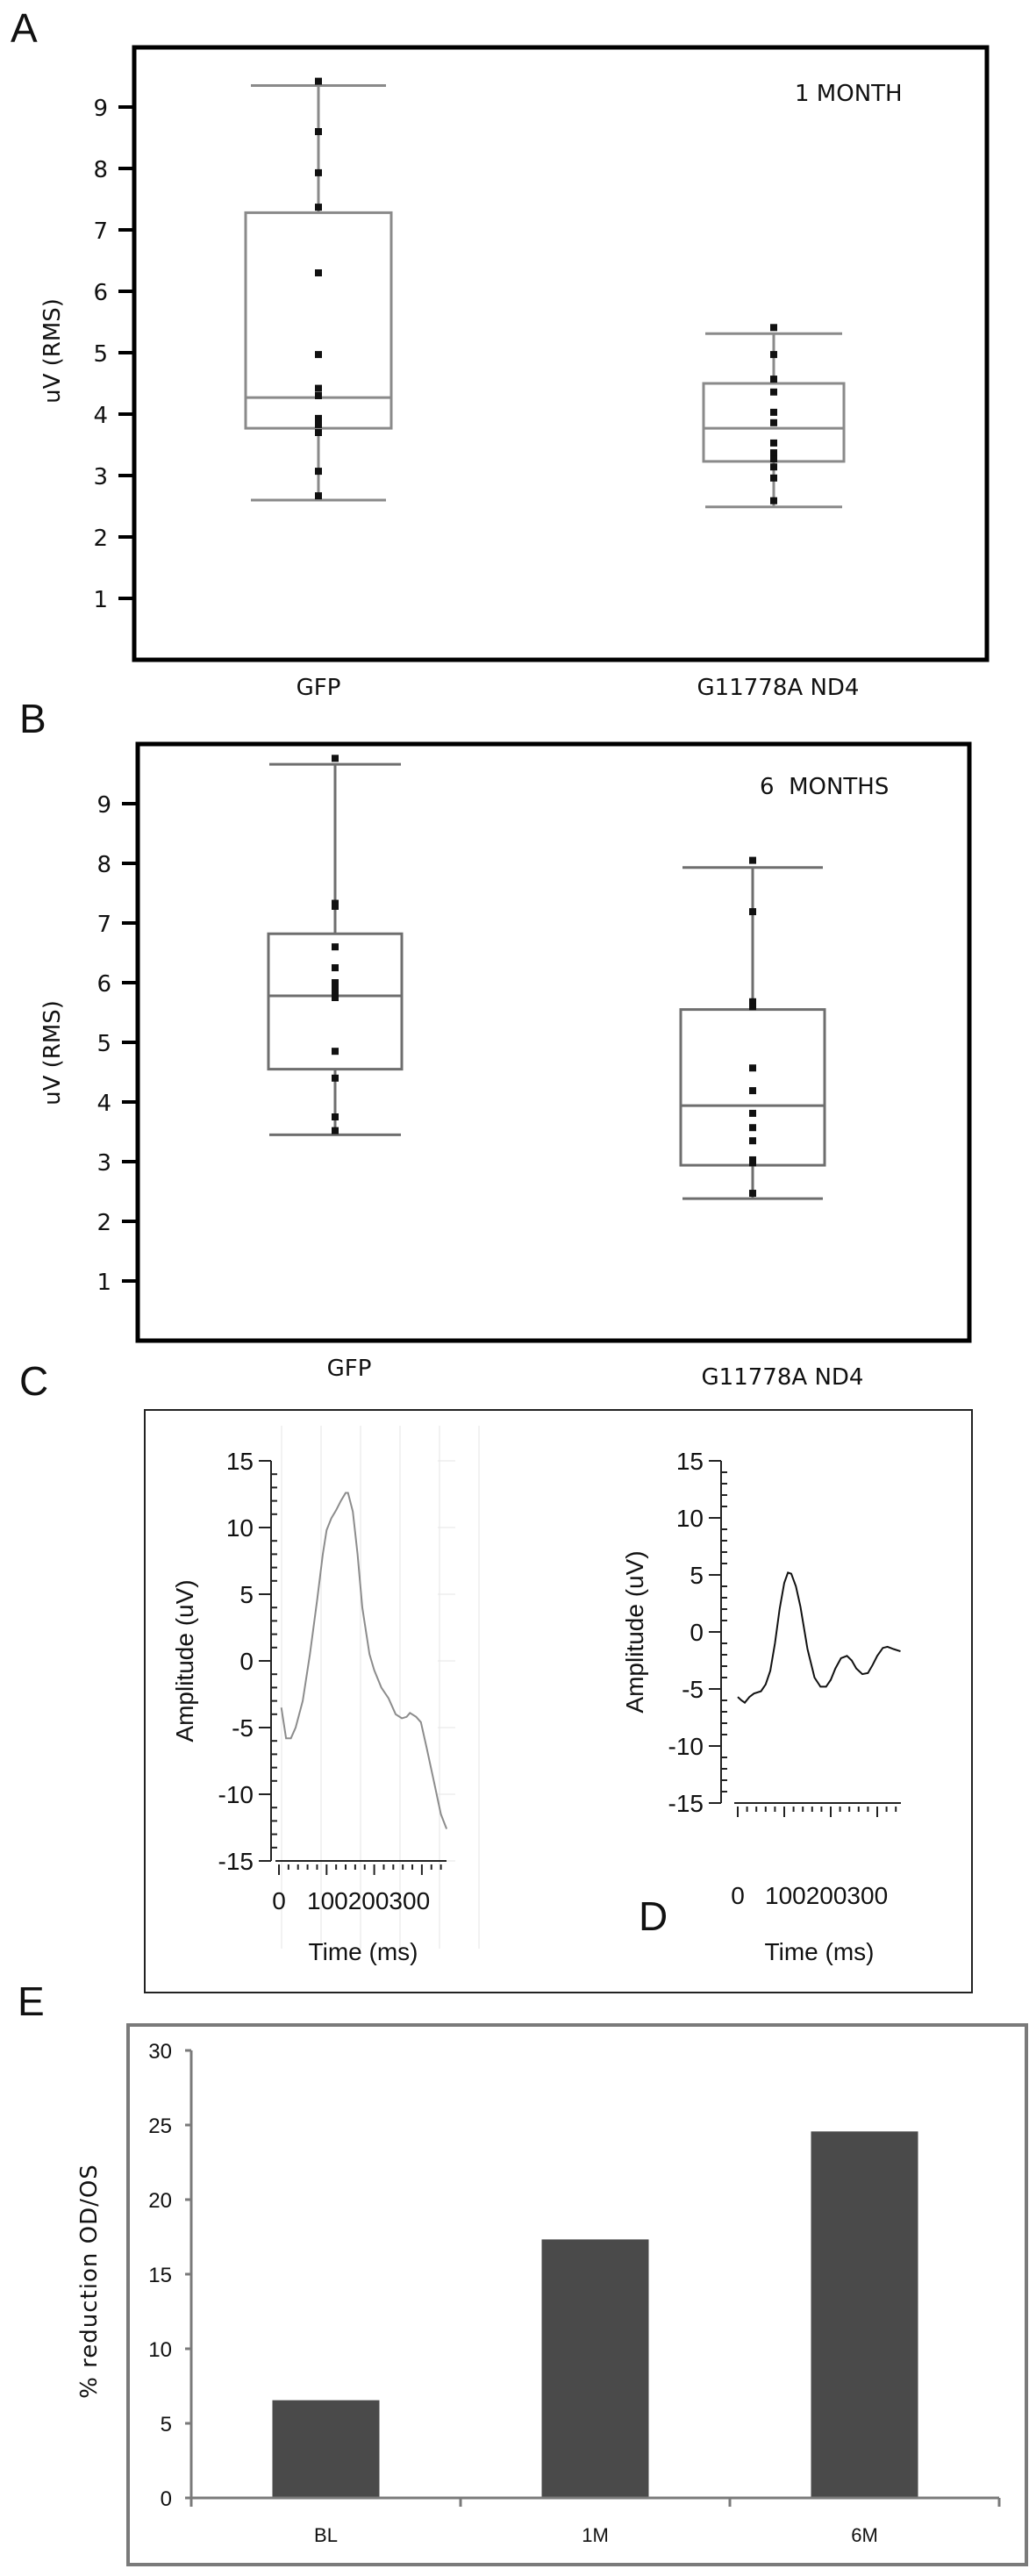 This screenshot has height=2576, width=1029. I want to click on panel-e-x-axis: BL 1M 6M, so click(595, 2521).